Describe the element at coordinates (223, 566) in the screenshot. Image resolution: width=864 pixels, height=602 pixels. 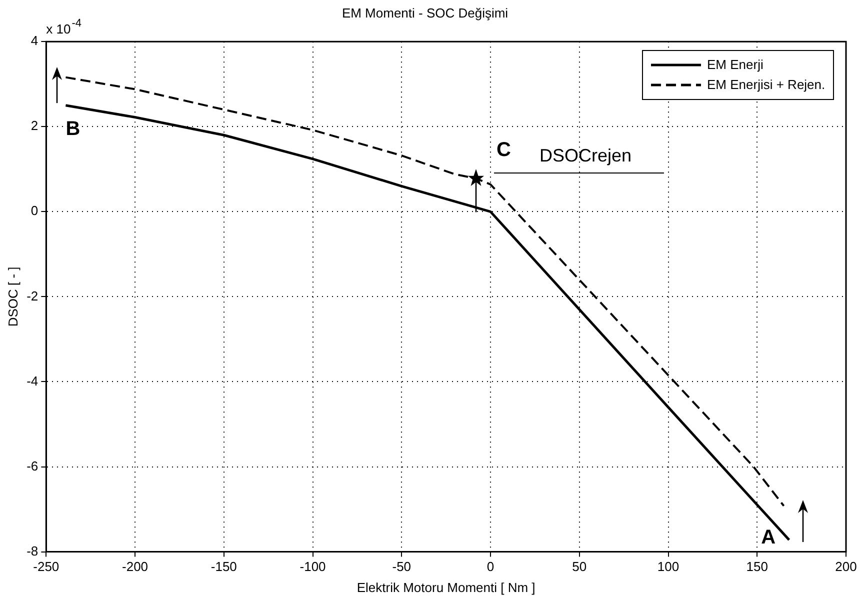
I see `x-tick-label: -150` at that location.